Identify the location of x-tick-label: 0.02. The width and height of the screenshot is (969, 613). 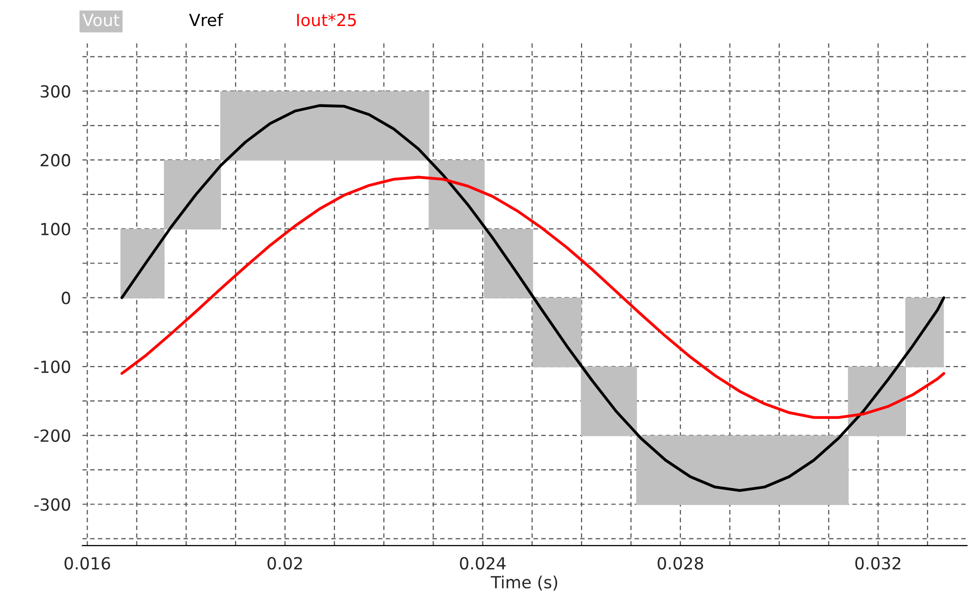
(285, 563).